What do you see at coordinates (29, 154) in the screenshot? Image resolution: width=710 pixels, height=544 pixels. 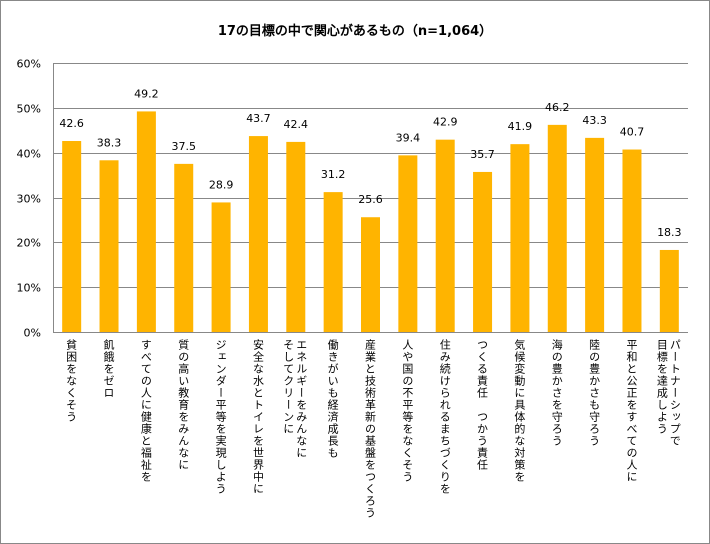 I see `y-tick-label: 40%` at bounding box center [29, 154].